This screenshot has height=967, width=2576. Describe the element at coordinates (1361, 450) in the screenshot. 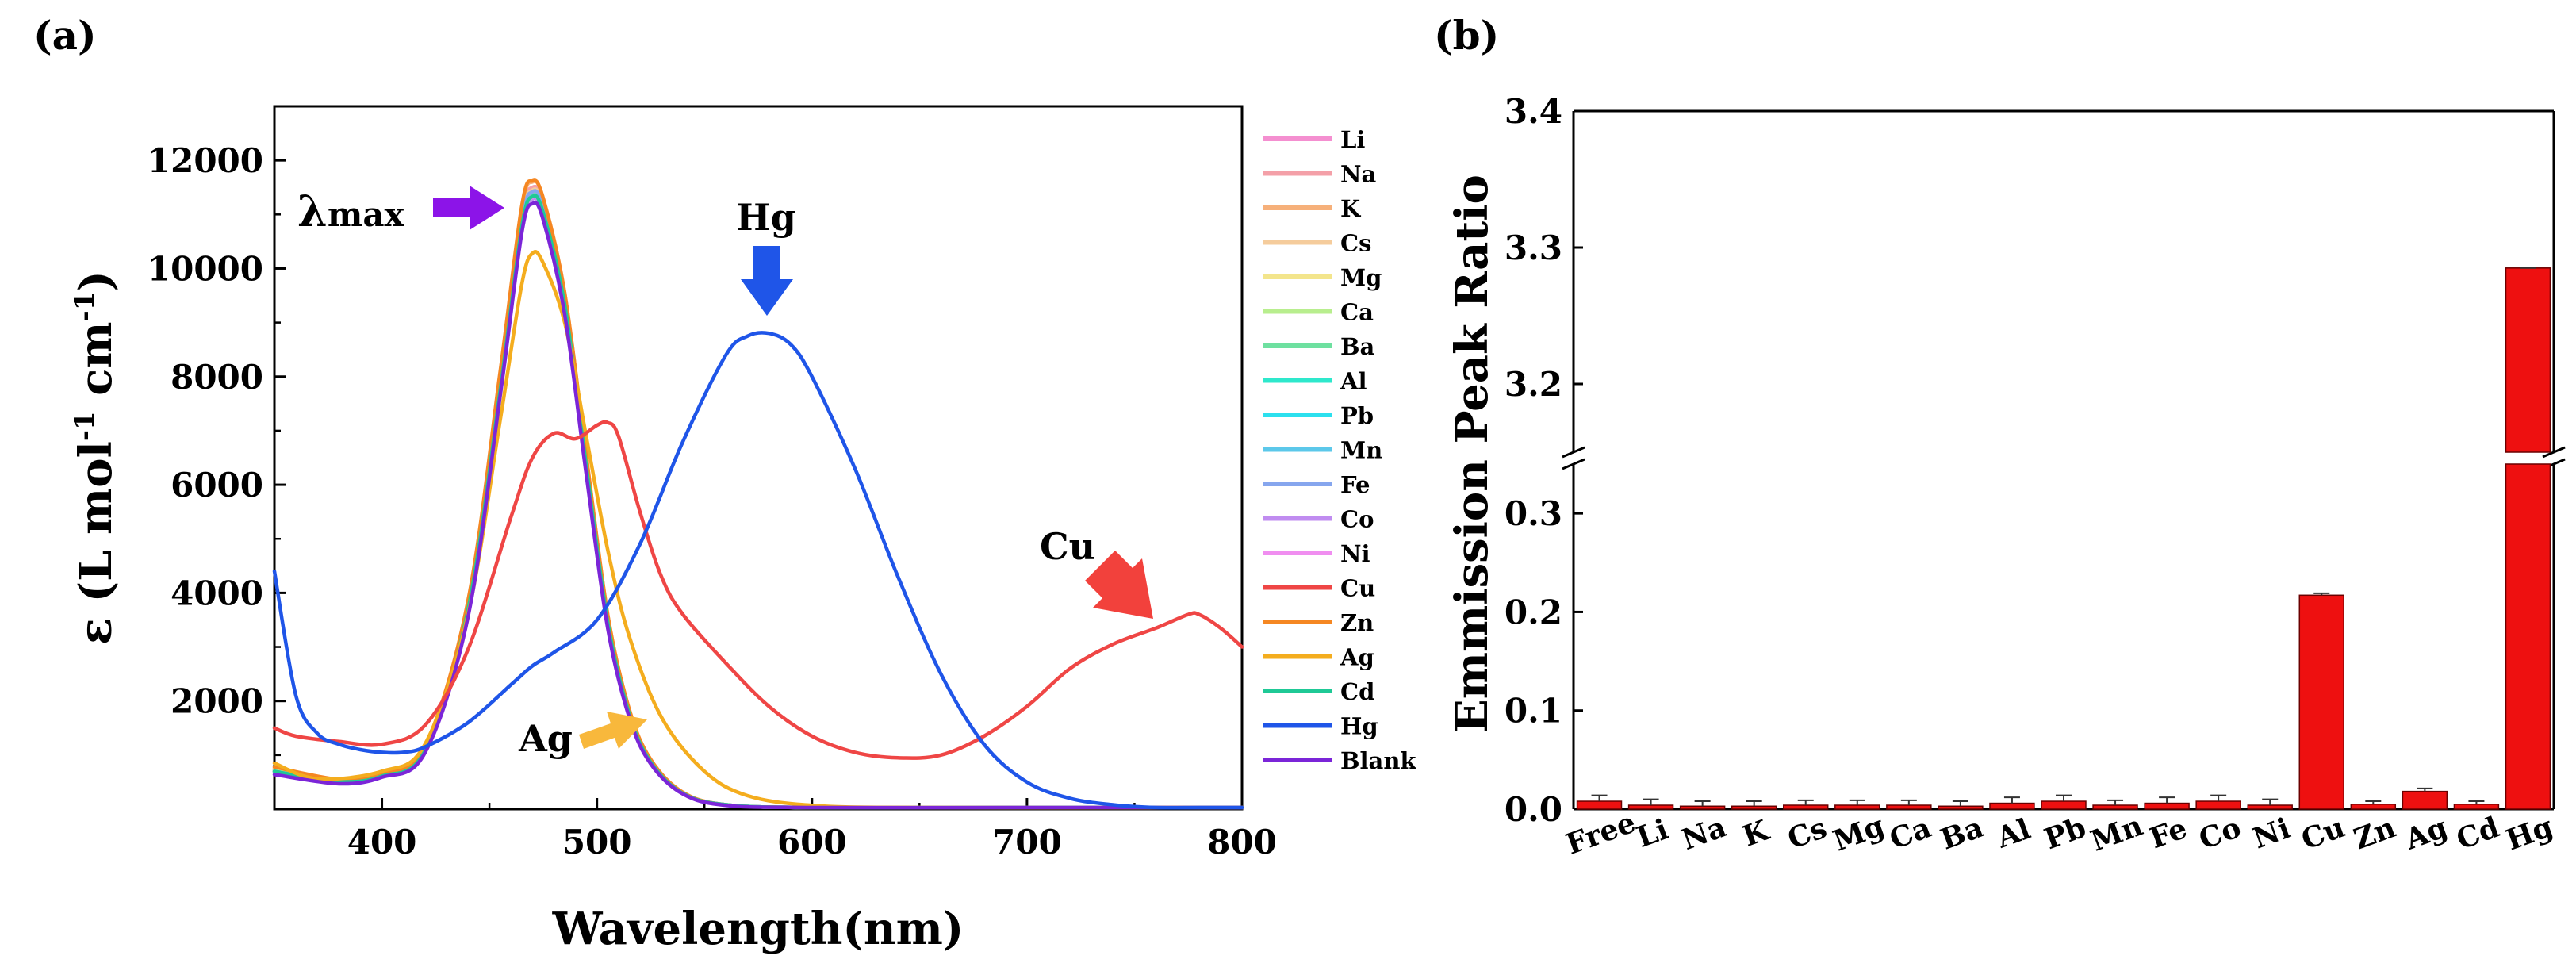

I see `legend-label-mn: Mn` at that location.